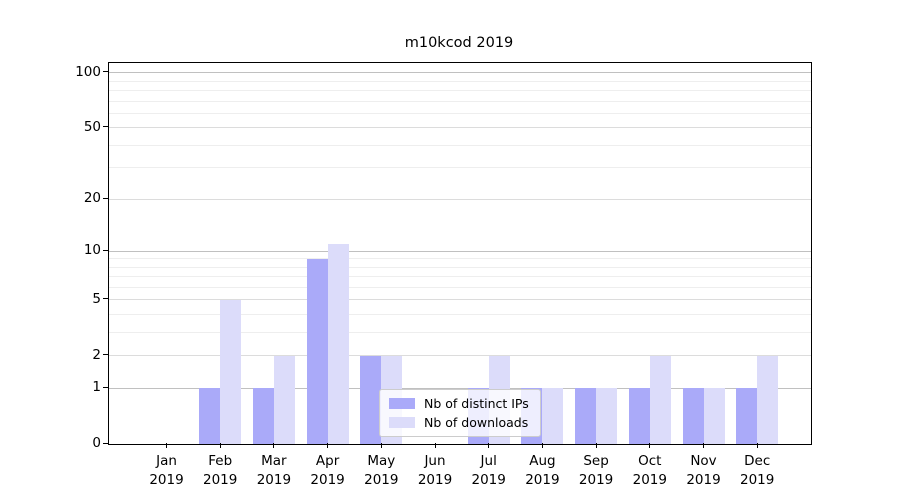 This screenshot has width=900, height=500. Describe the element at coordinates (402, 422) in the screenshot. I see `legend-swatch-downloads` at that location.